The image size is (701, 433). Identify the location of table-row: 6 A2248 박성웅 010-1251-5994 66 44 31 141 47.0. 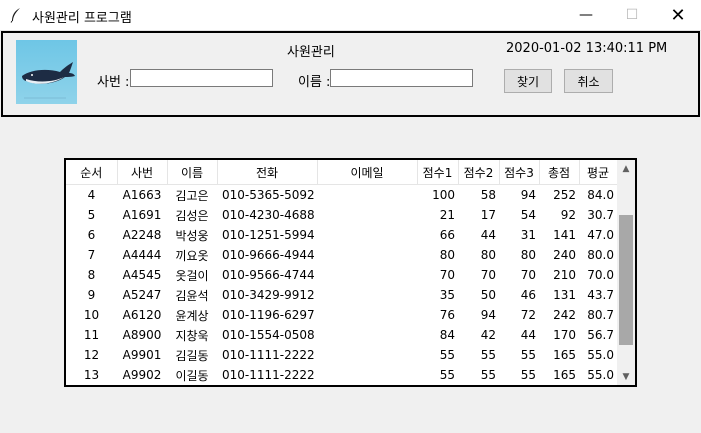
(341, 235).